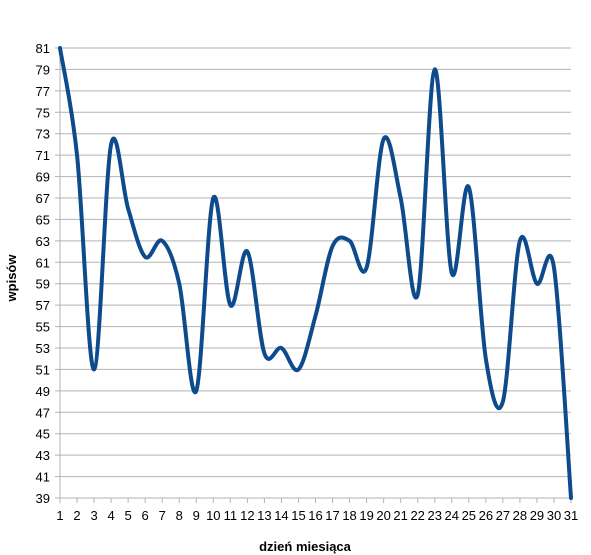  Describe the element at coordinates (417, 515) in the screenshot. I see `x-tick-label: 22` at that location.